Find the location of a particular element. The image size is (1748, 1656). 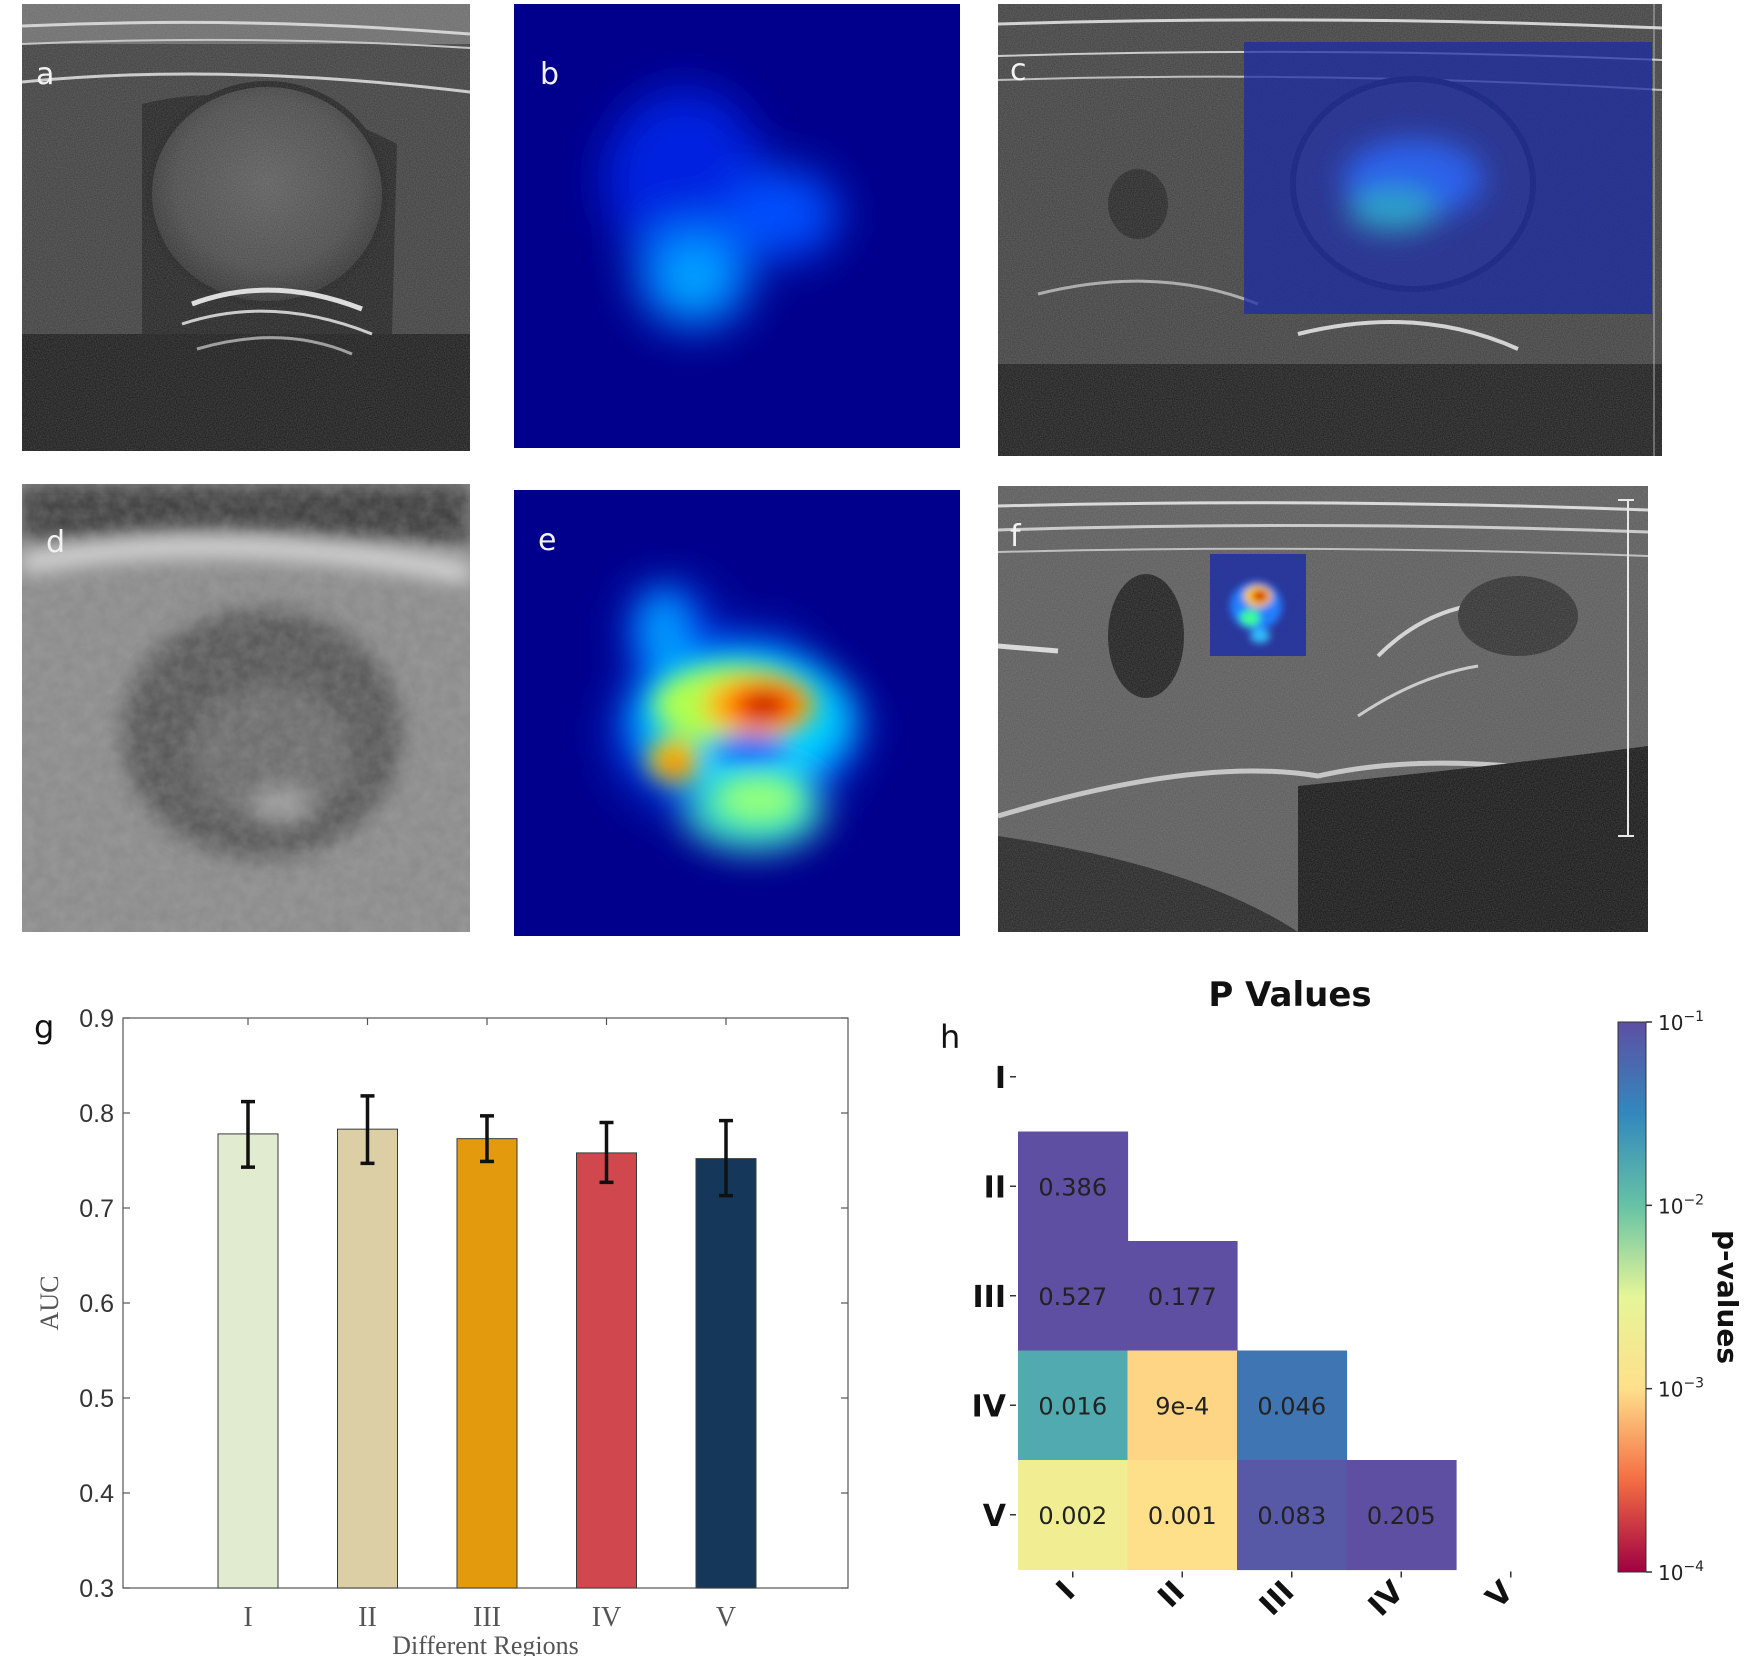

panel-b-heatmap: b is located at coordinates (737, 226).